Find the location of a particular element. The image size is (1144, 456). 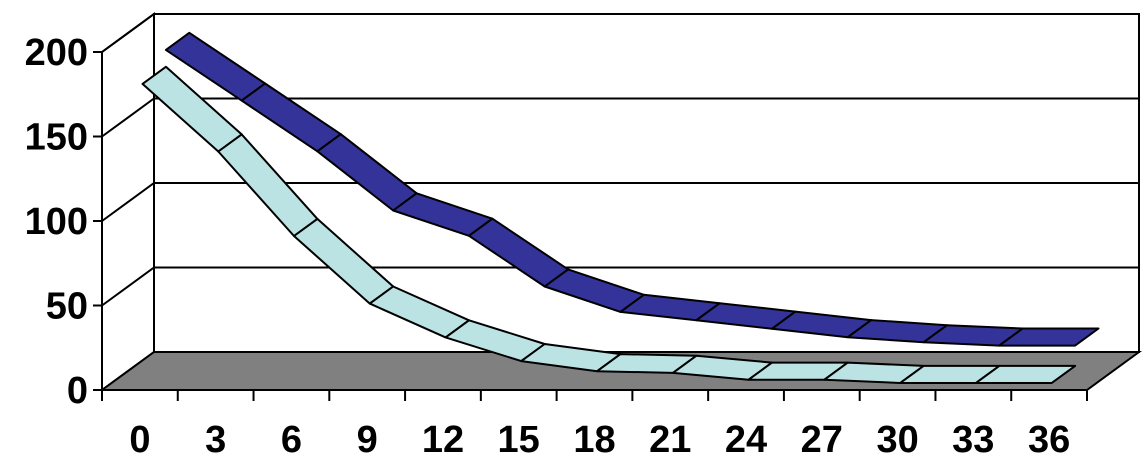

x-tick-label: 18 is located at coordinates (594, 437).